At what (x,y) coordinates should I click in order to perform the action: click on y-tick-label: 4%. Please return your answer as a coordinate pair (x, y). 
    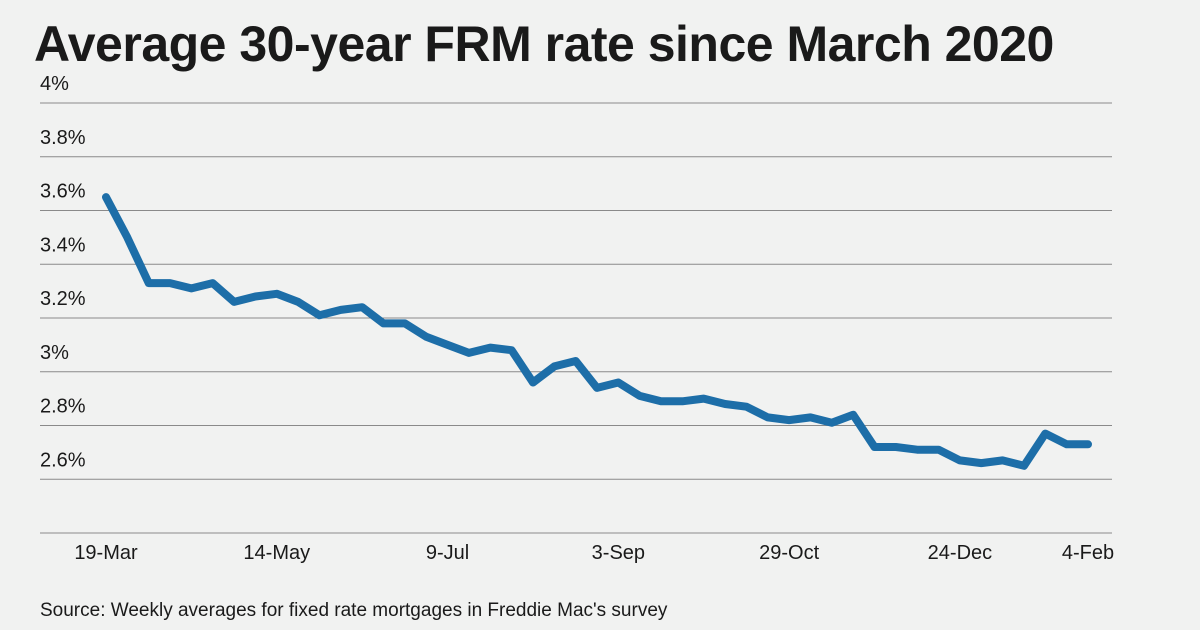
    Looking at the image, I should click on (54, 84).